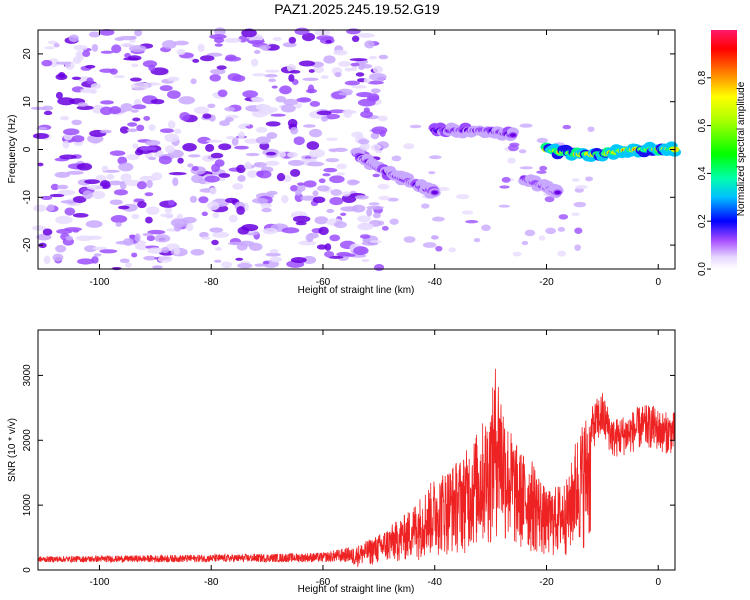 The width and height of the screenshot is (750, 600). I want to click on x-tick-label: -20, so click(546, 282).